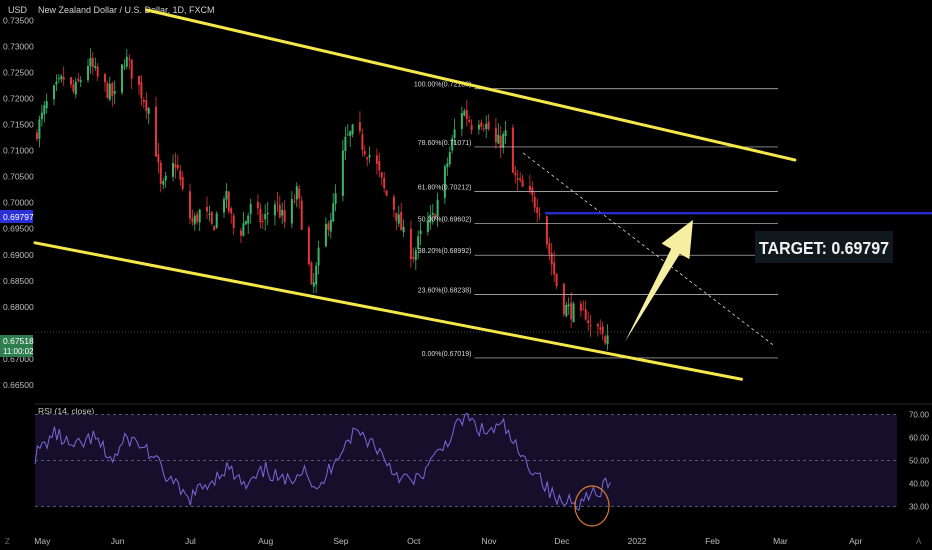 This screenshot has height=550, width=932. What do you see at coordinates (445, 290) in the screenshot?
I see `fib-level-label: 23.60%(0.68238)` at bounding box center [445, 290].